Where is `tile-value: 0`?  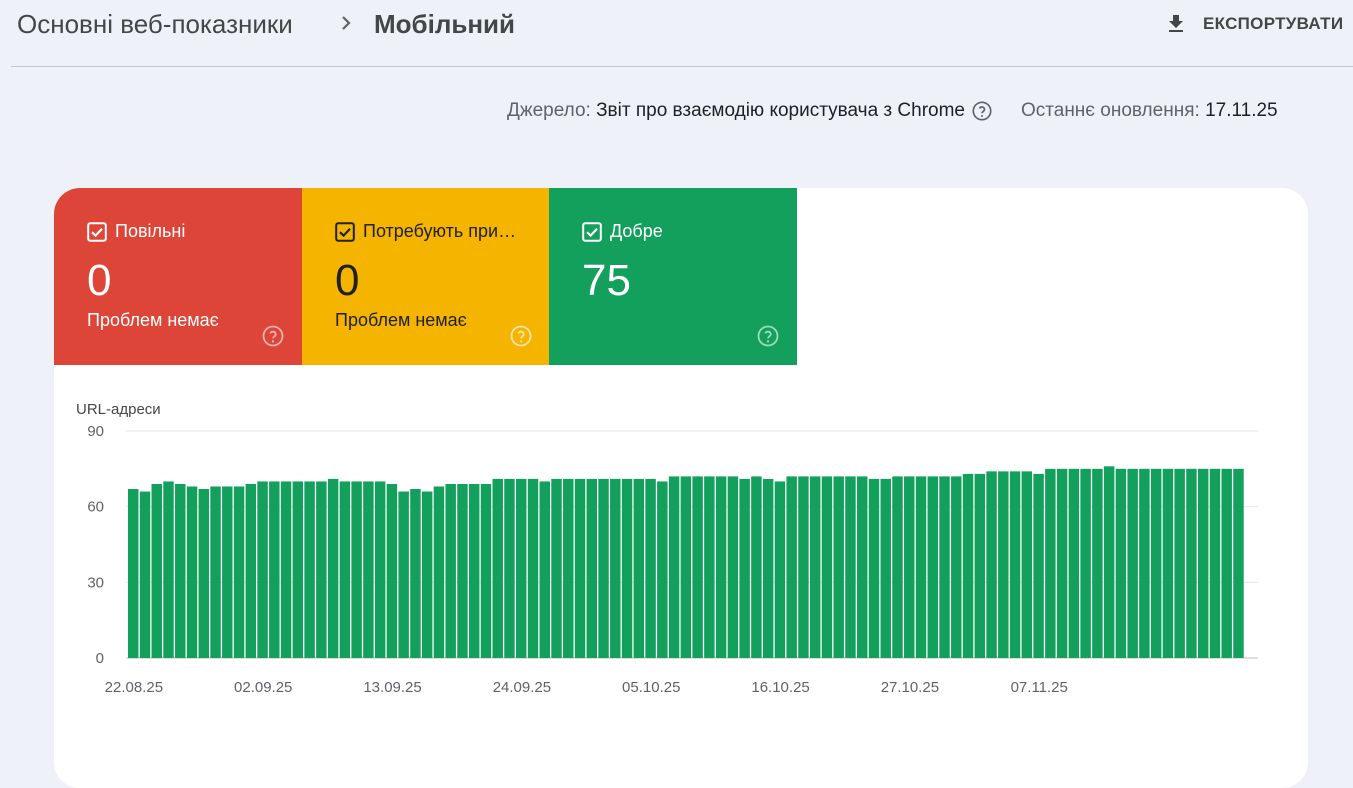 tile-value: 0 is located at coordinates (347, 280).